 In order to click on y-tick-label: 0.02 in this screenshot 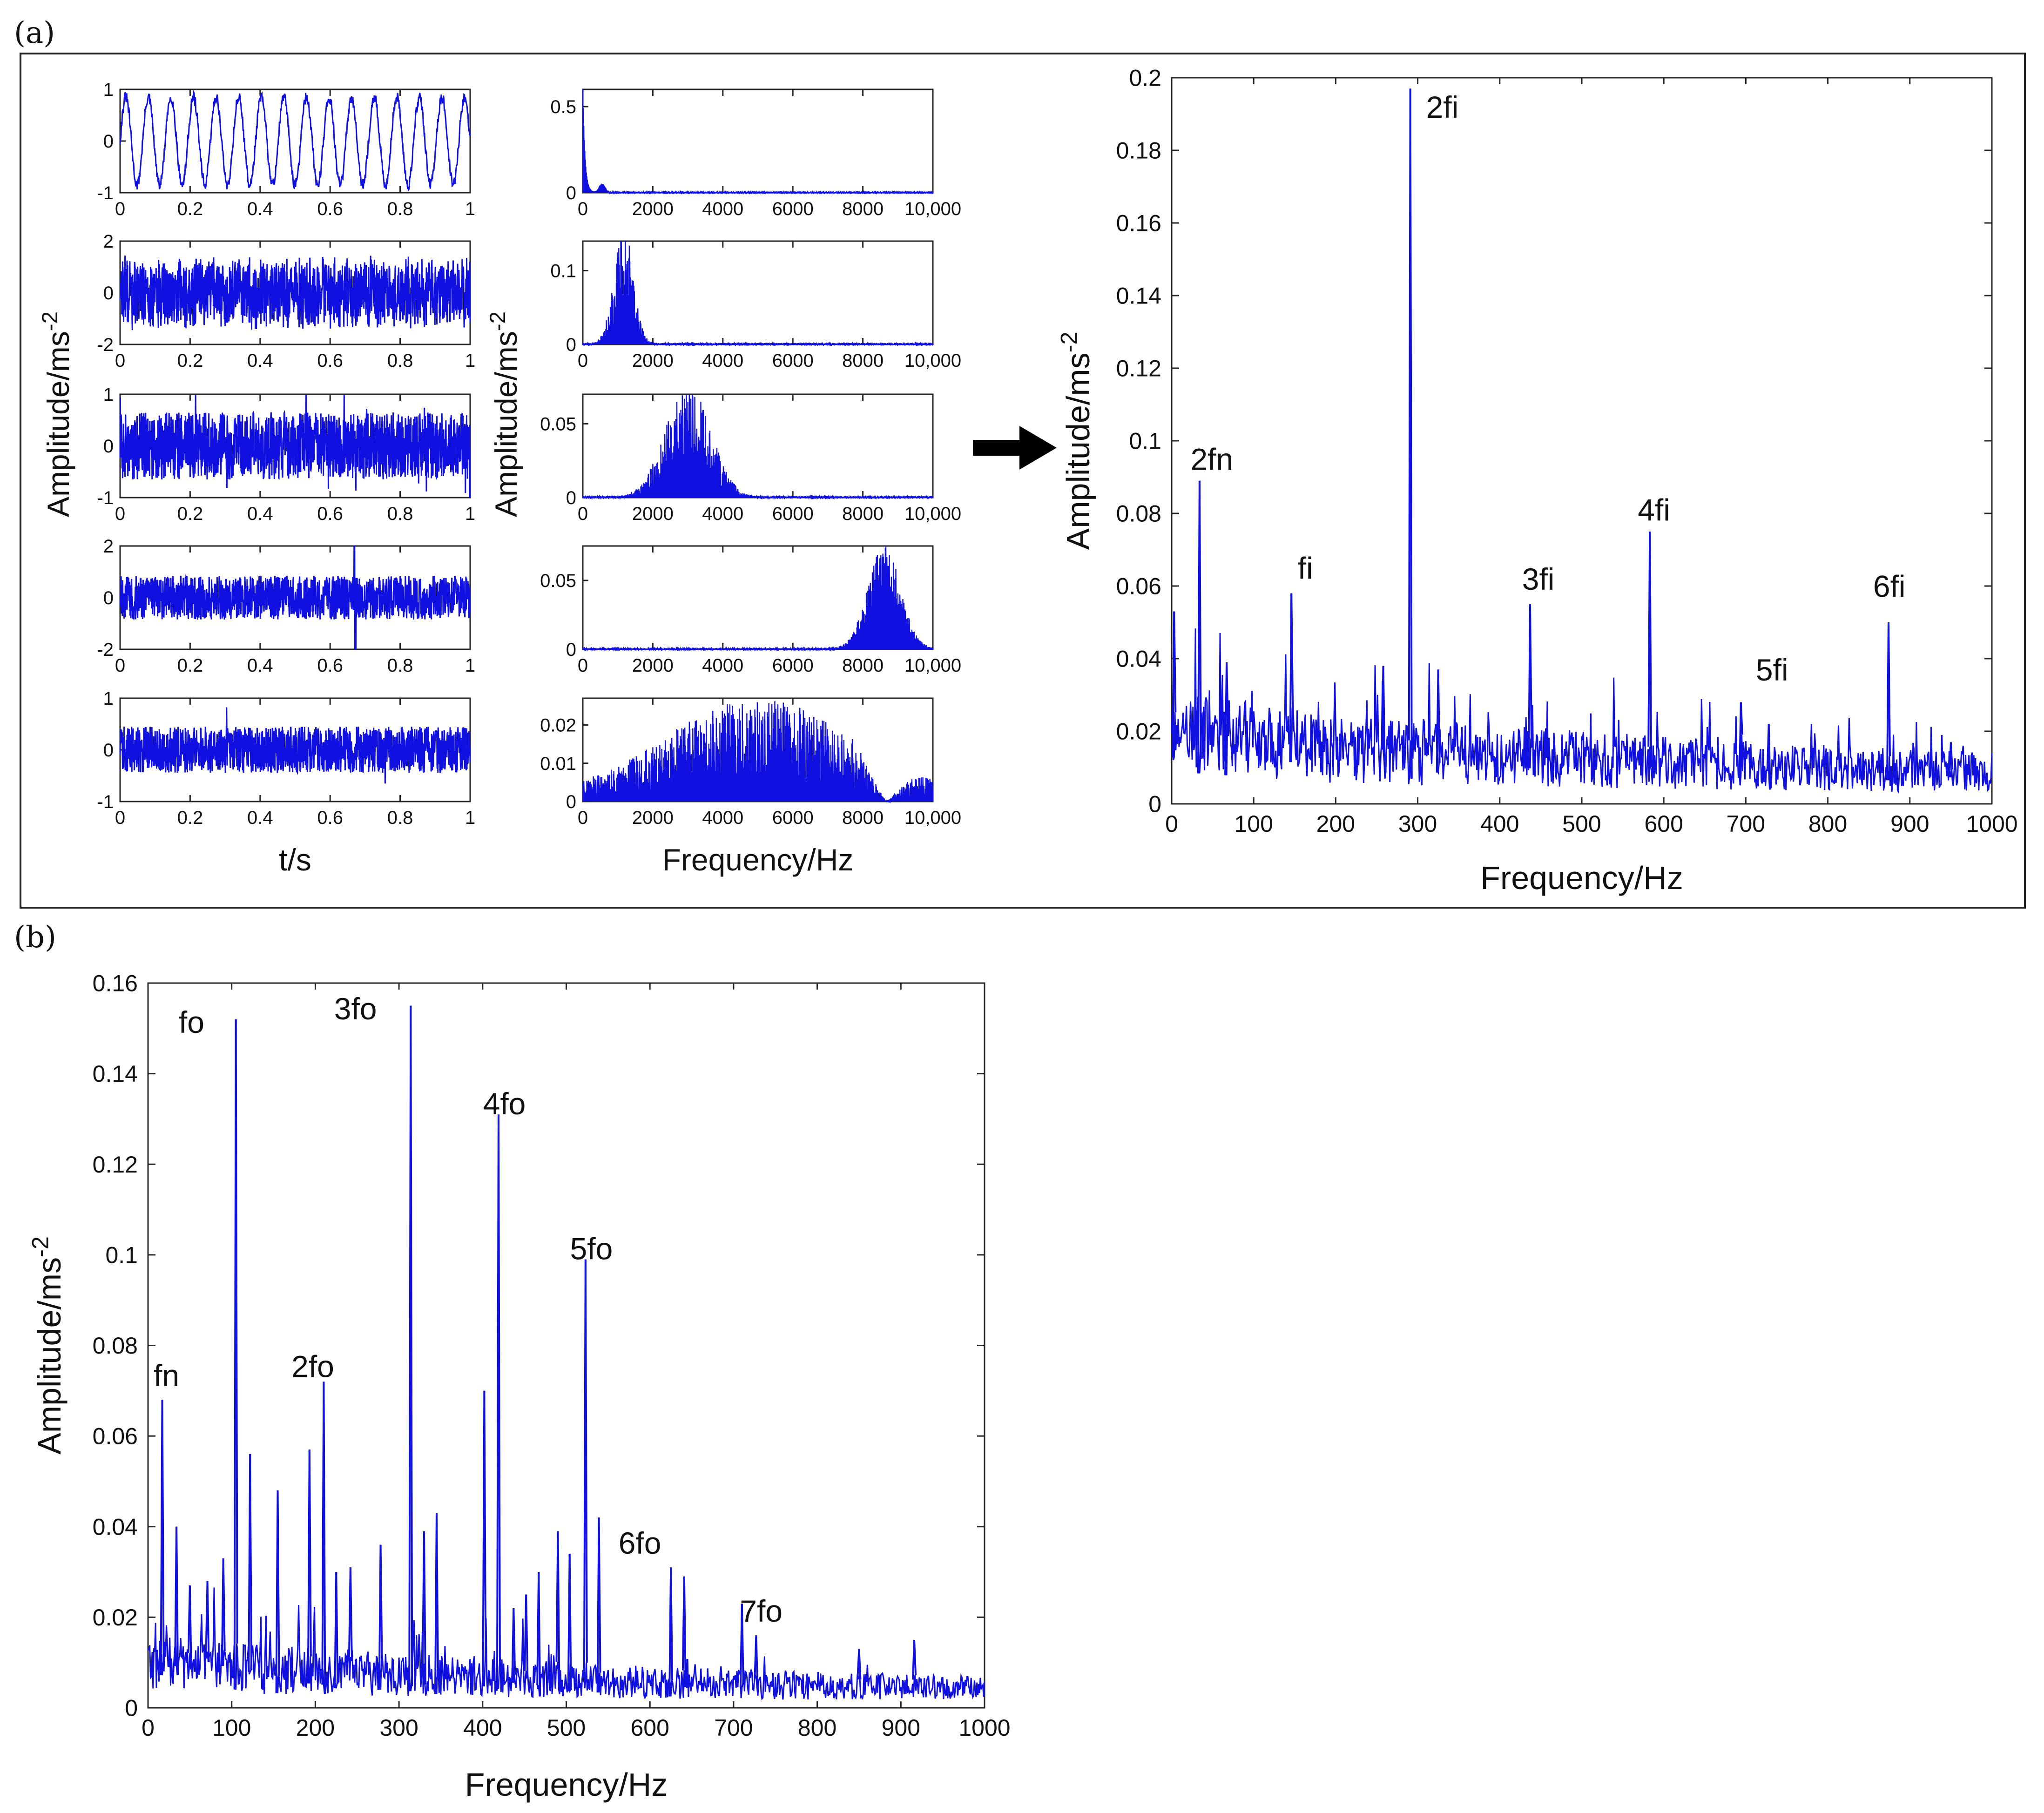, I will do `click(115, 1617)`.